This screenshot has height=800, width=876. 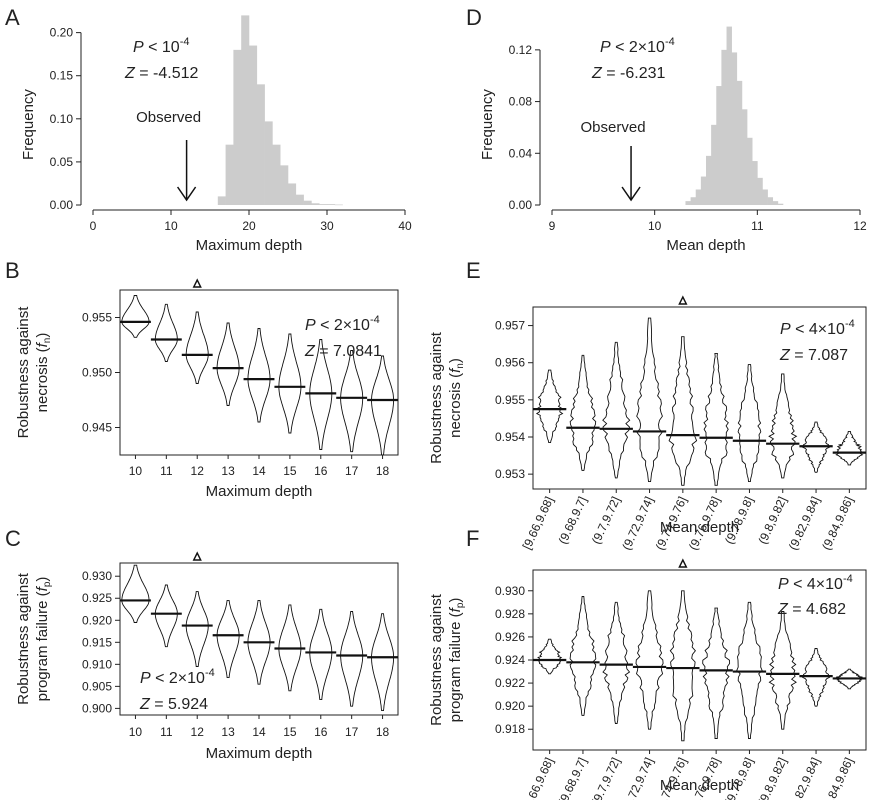 I want to click on p-value-label: P < 4×10-4, so click(x=817, y=328).